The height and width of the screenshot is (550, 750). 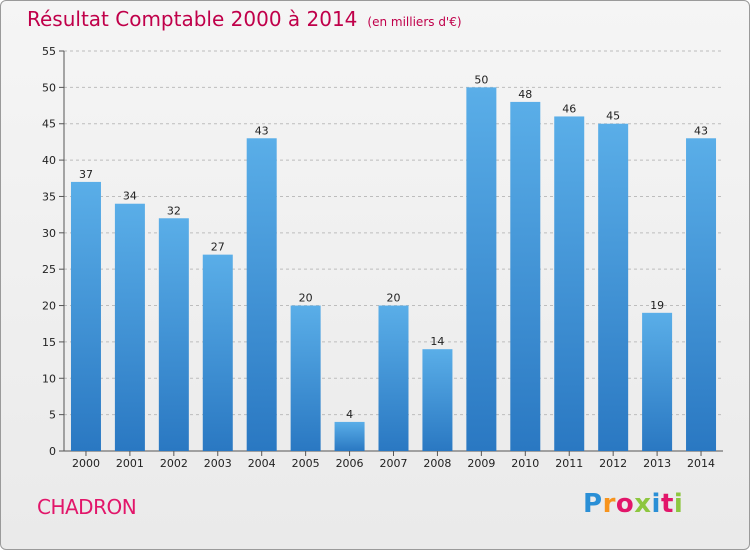 What do you see at coordinates (481, 269) in the screenshot?
I see `bar-2009` at bounding box center [481, 269].